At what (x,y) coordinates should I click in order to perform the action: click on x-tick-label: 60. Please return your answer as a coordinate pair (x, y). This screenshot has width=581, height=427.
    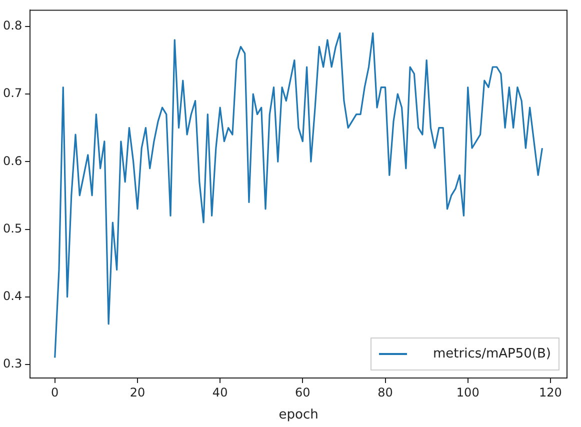
    Looking at the image, I should click on (302, 392).